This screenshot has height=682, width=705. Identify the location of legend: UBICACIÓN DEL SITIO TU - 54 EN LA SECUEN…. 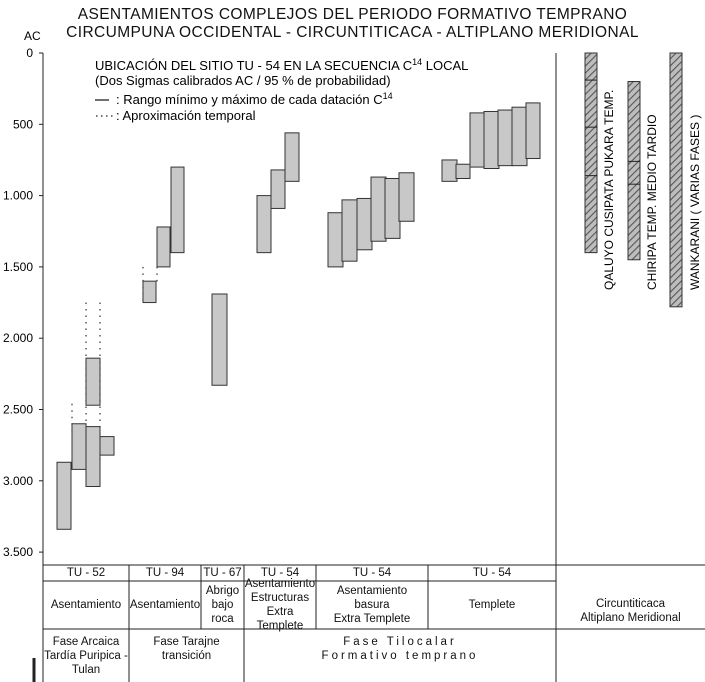
(281, 90).